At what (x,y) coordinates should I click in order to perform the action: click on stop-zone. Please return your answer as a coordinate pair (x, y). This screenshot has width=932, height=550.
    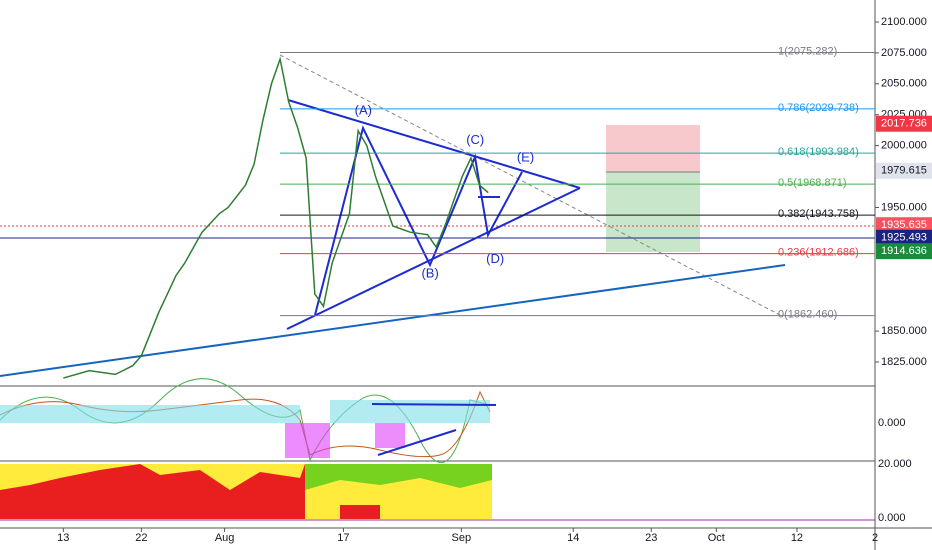
    Looking at the image, I should click on (653, 148).